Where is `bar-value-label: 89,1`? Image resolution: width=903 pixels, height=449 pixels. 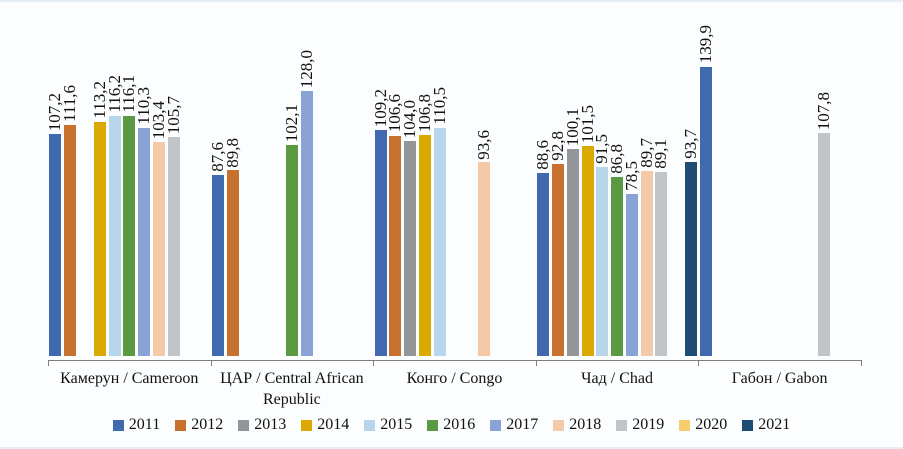
bar-value-label: 89,1 is located at coordinates (661, 154).